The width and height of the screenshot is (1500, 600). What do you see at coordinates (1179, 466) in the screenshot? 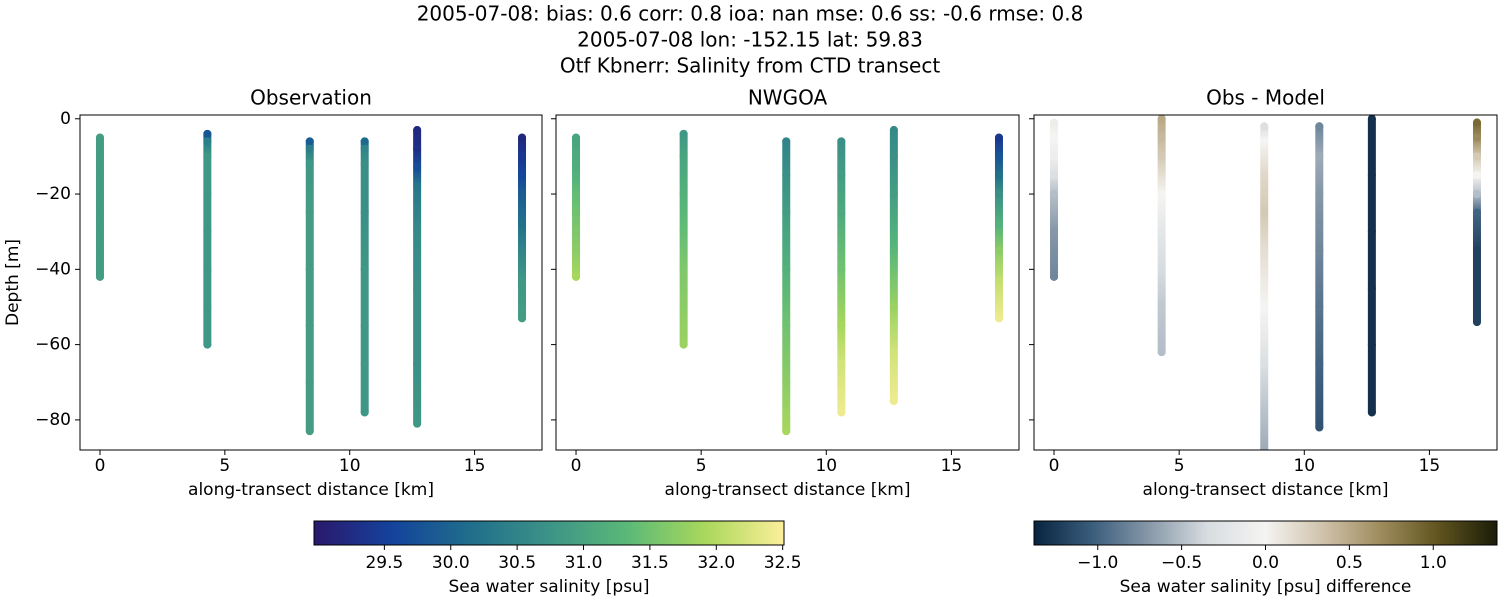
I see `x-tick-label: 5` at bounding box center [1179, 466].